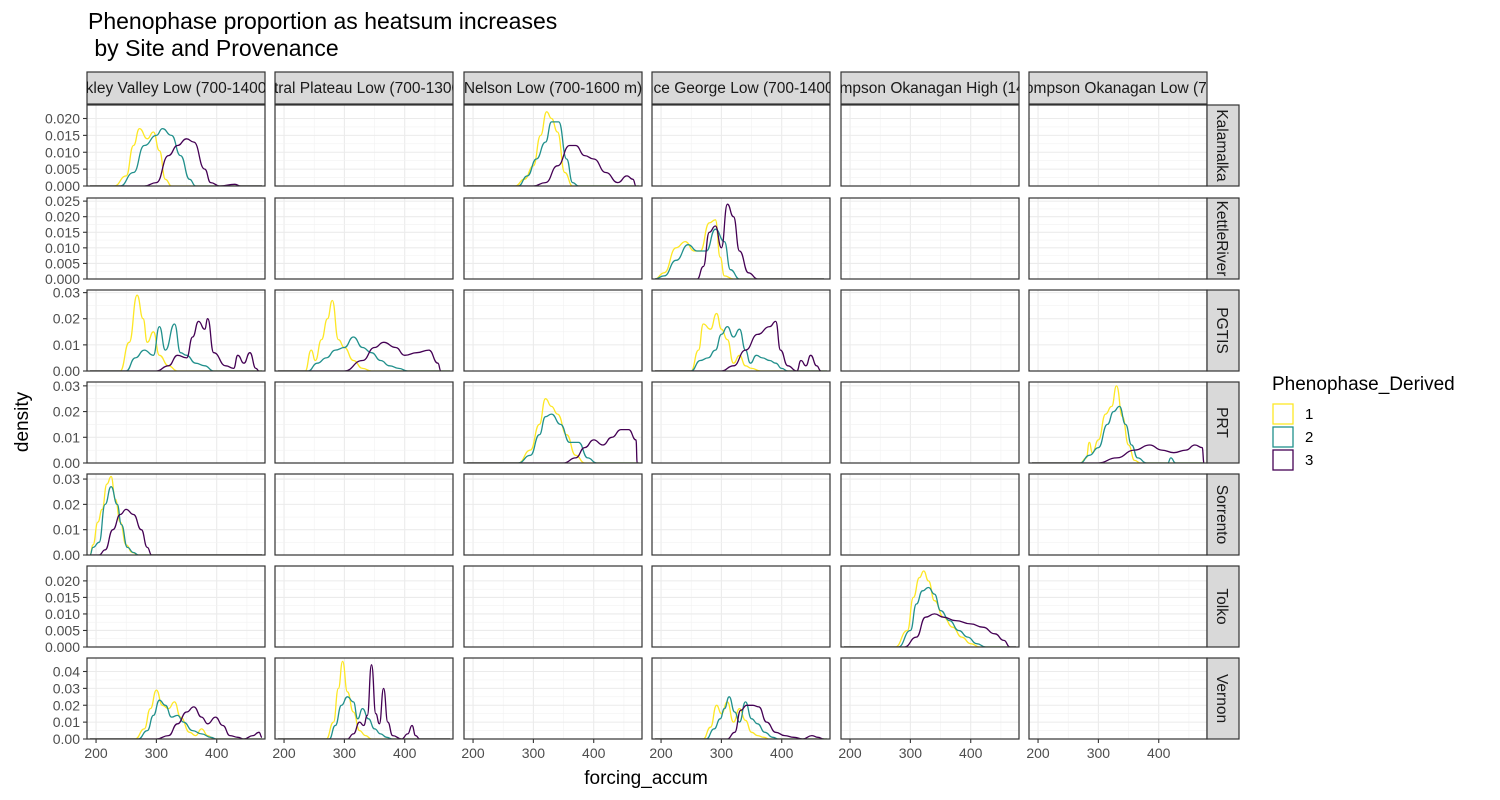 The height and width of the screenshot is (800, 1500). I want to click on legend-title: Phenophase_Derived, so click(1363, 384).